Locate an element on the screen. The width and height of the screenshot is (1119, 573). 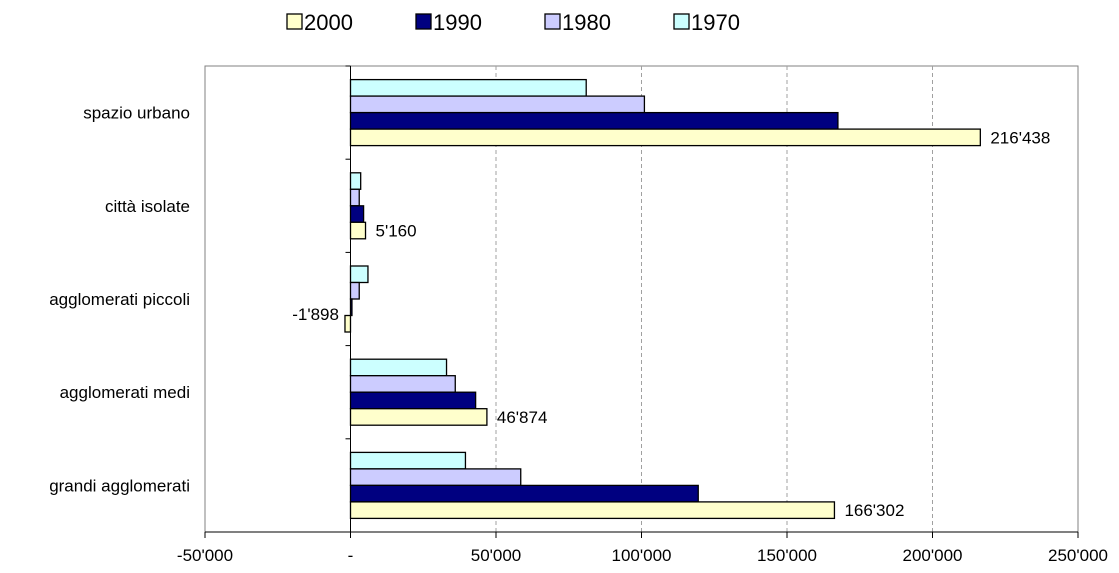
bar-citta-isolate-2000 is located at coordinates (358, 230).